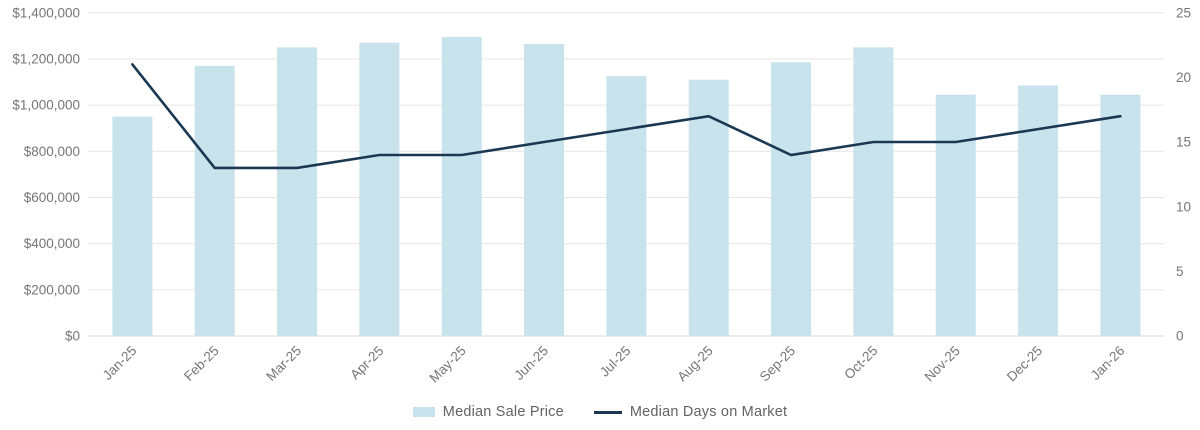 The height and width of the screenshot is (430, 1200). What do you see at coordinates (615, 361) in the screenshot?
I see `x-axis-tick-label: Jul-25` at bounding box center [615, 361].